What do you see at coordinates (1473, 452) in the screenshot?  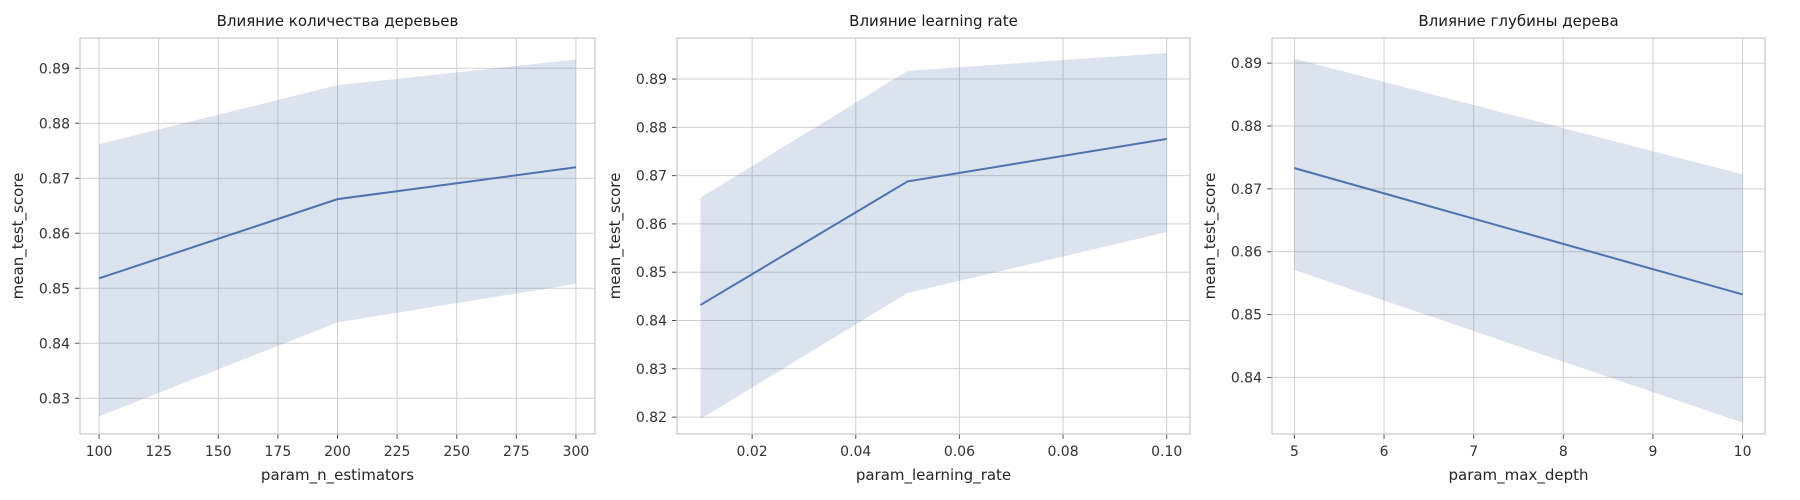 I see `x-tick-label: 7` at bounding box center [1473, 452].